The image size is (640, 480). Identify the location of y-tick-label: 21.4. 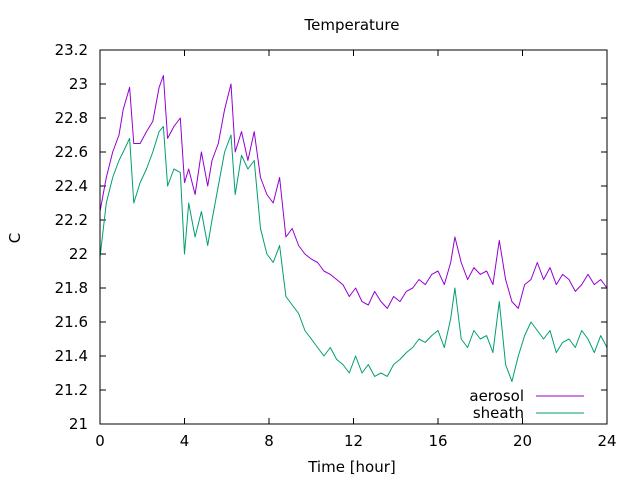
(71, 356).